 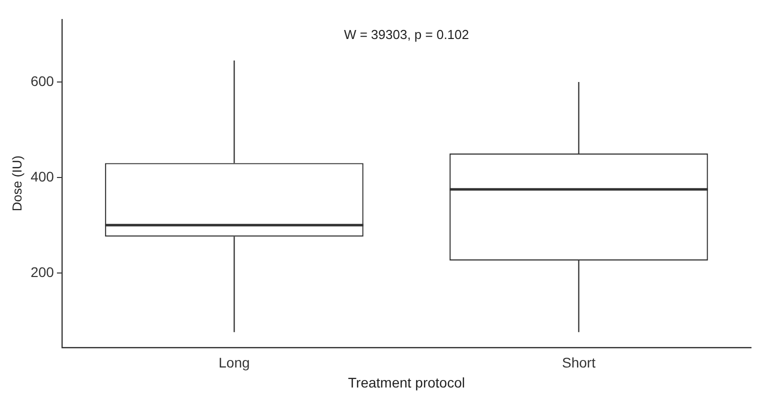 What do you see at coordinates (407, 34) in the screenshot?
I see `annotation: W = 39303, p = 0.102` at bounding box center [407, 34].